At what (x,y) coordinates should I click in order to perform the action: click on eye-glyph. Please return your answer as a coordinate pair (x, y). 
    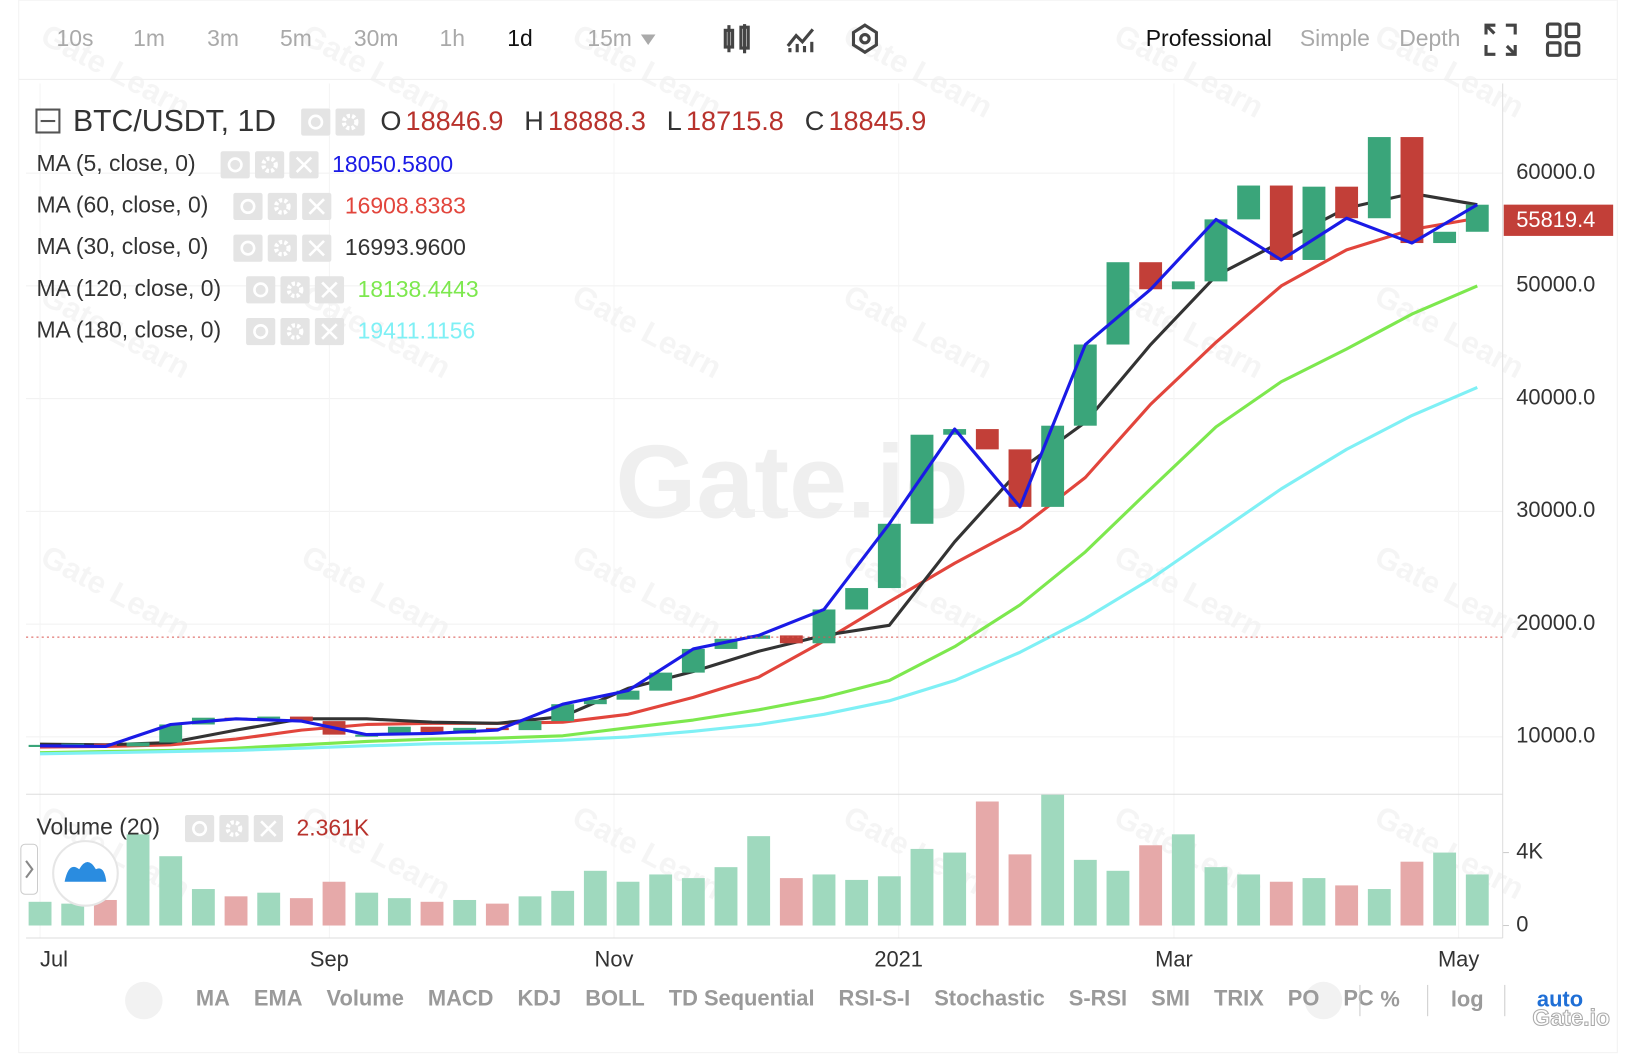
    Looking at the image, I should click on (248, 248).